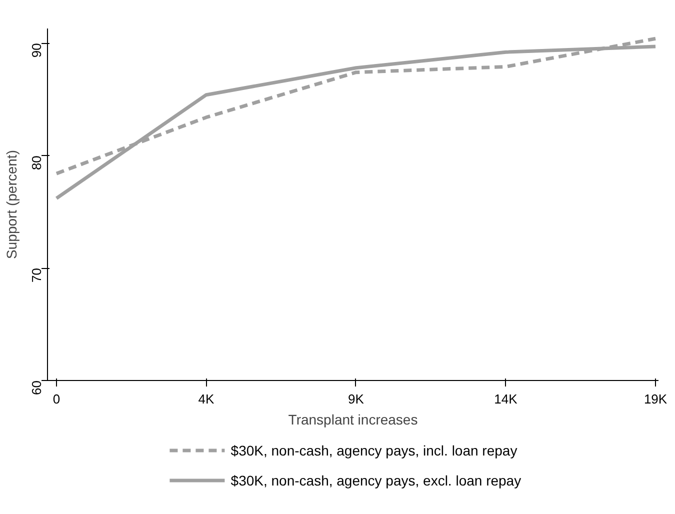 Image resolution: width=675 pixels, height=514 pixels. What do you see at coordinates (12, 204) in the screenshot?
I see `y-axis-title: Support (percent)` at bounding box center [12, 204].